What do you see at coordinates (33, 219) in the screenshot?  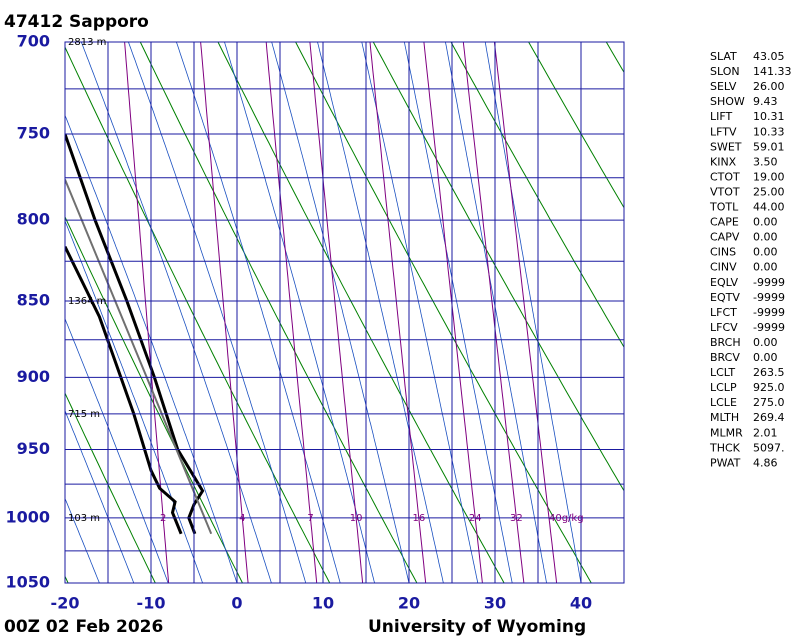 I see `y-tick-label: 800` at bounding box center [33, 219].